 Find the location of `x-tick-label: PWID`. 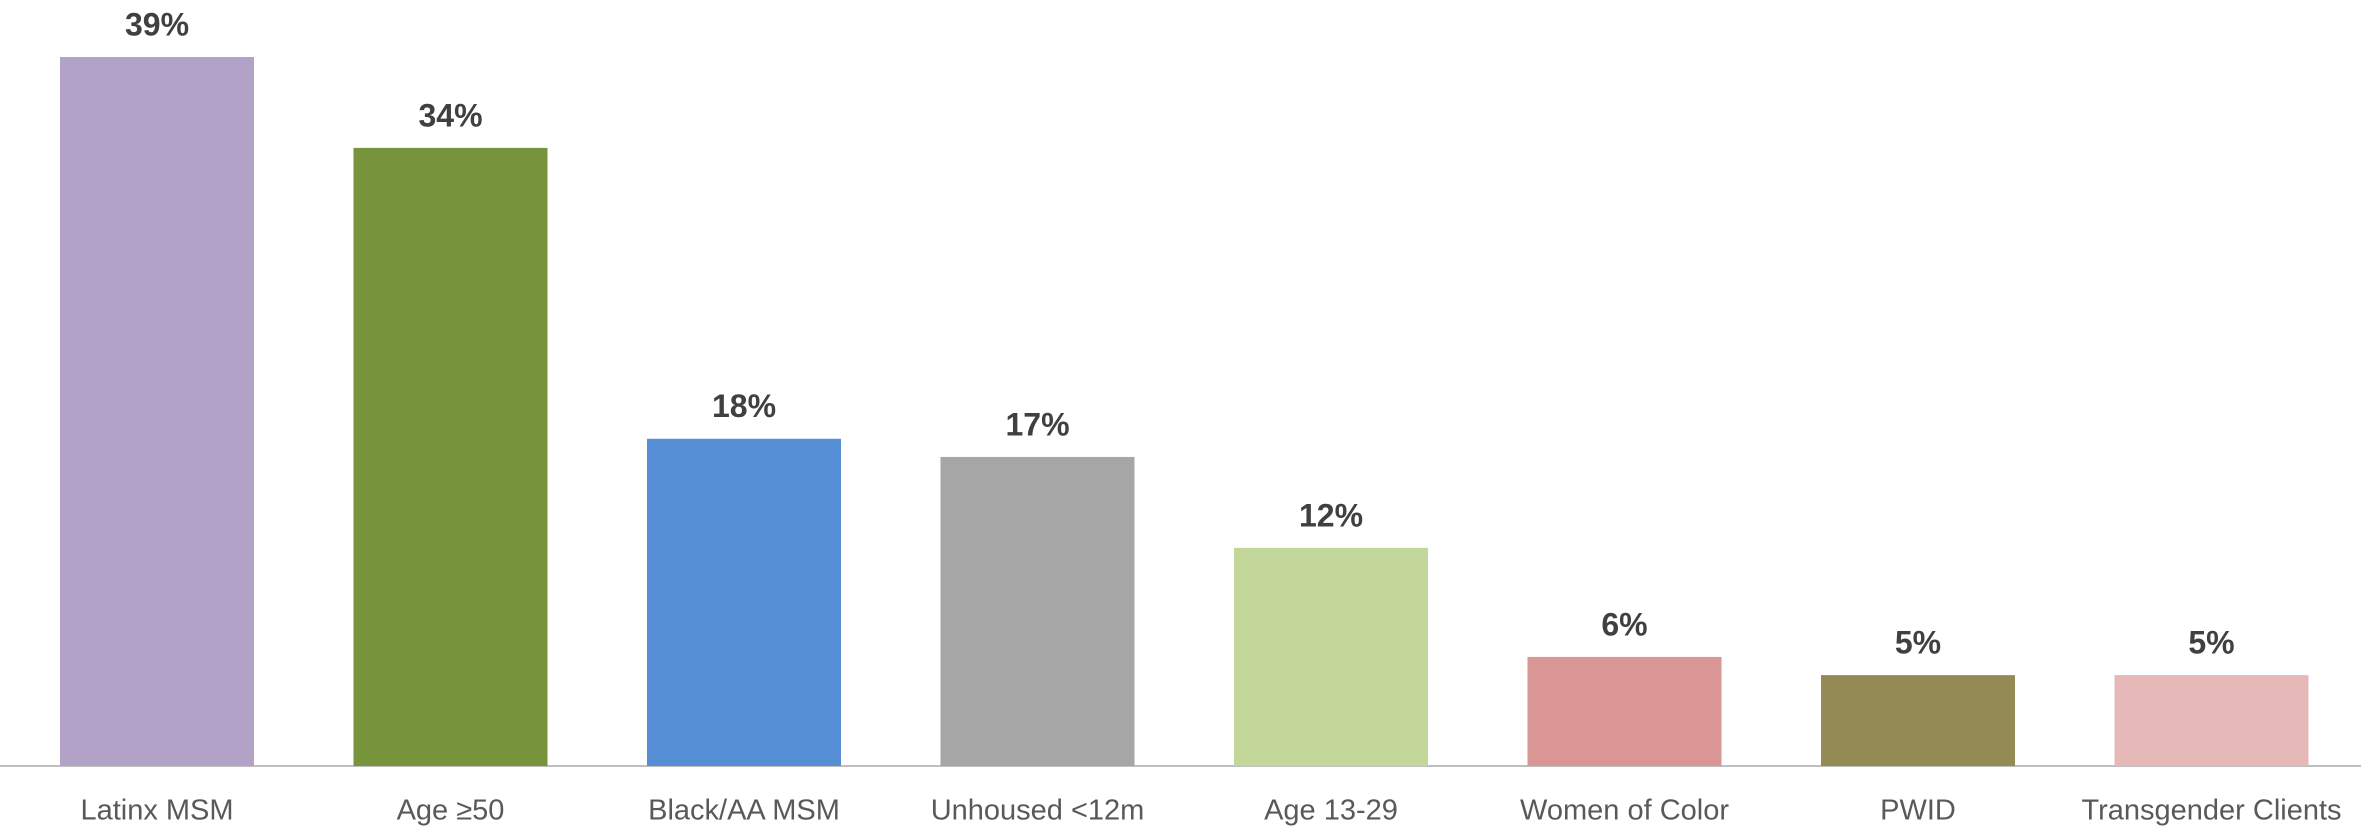

x-tick-label: PWID is located at coordinates (1918, 811).